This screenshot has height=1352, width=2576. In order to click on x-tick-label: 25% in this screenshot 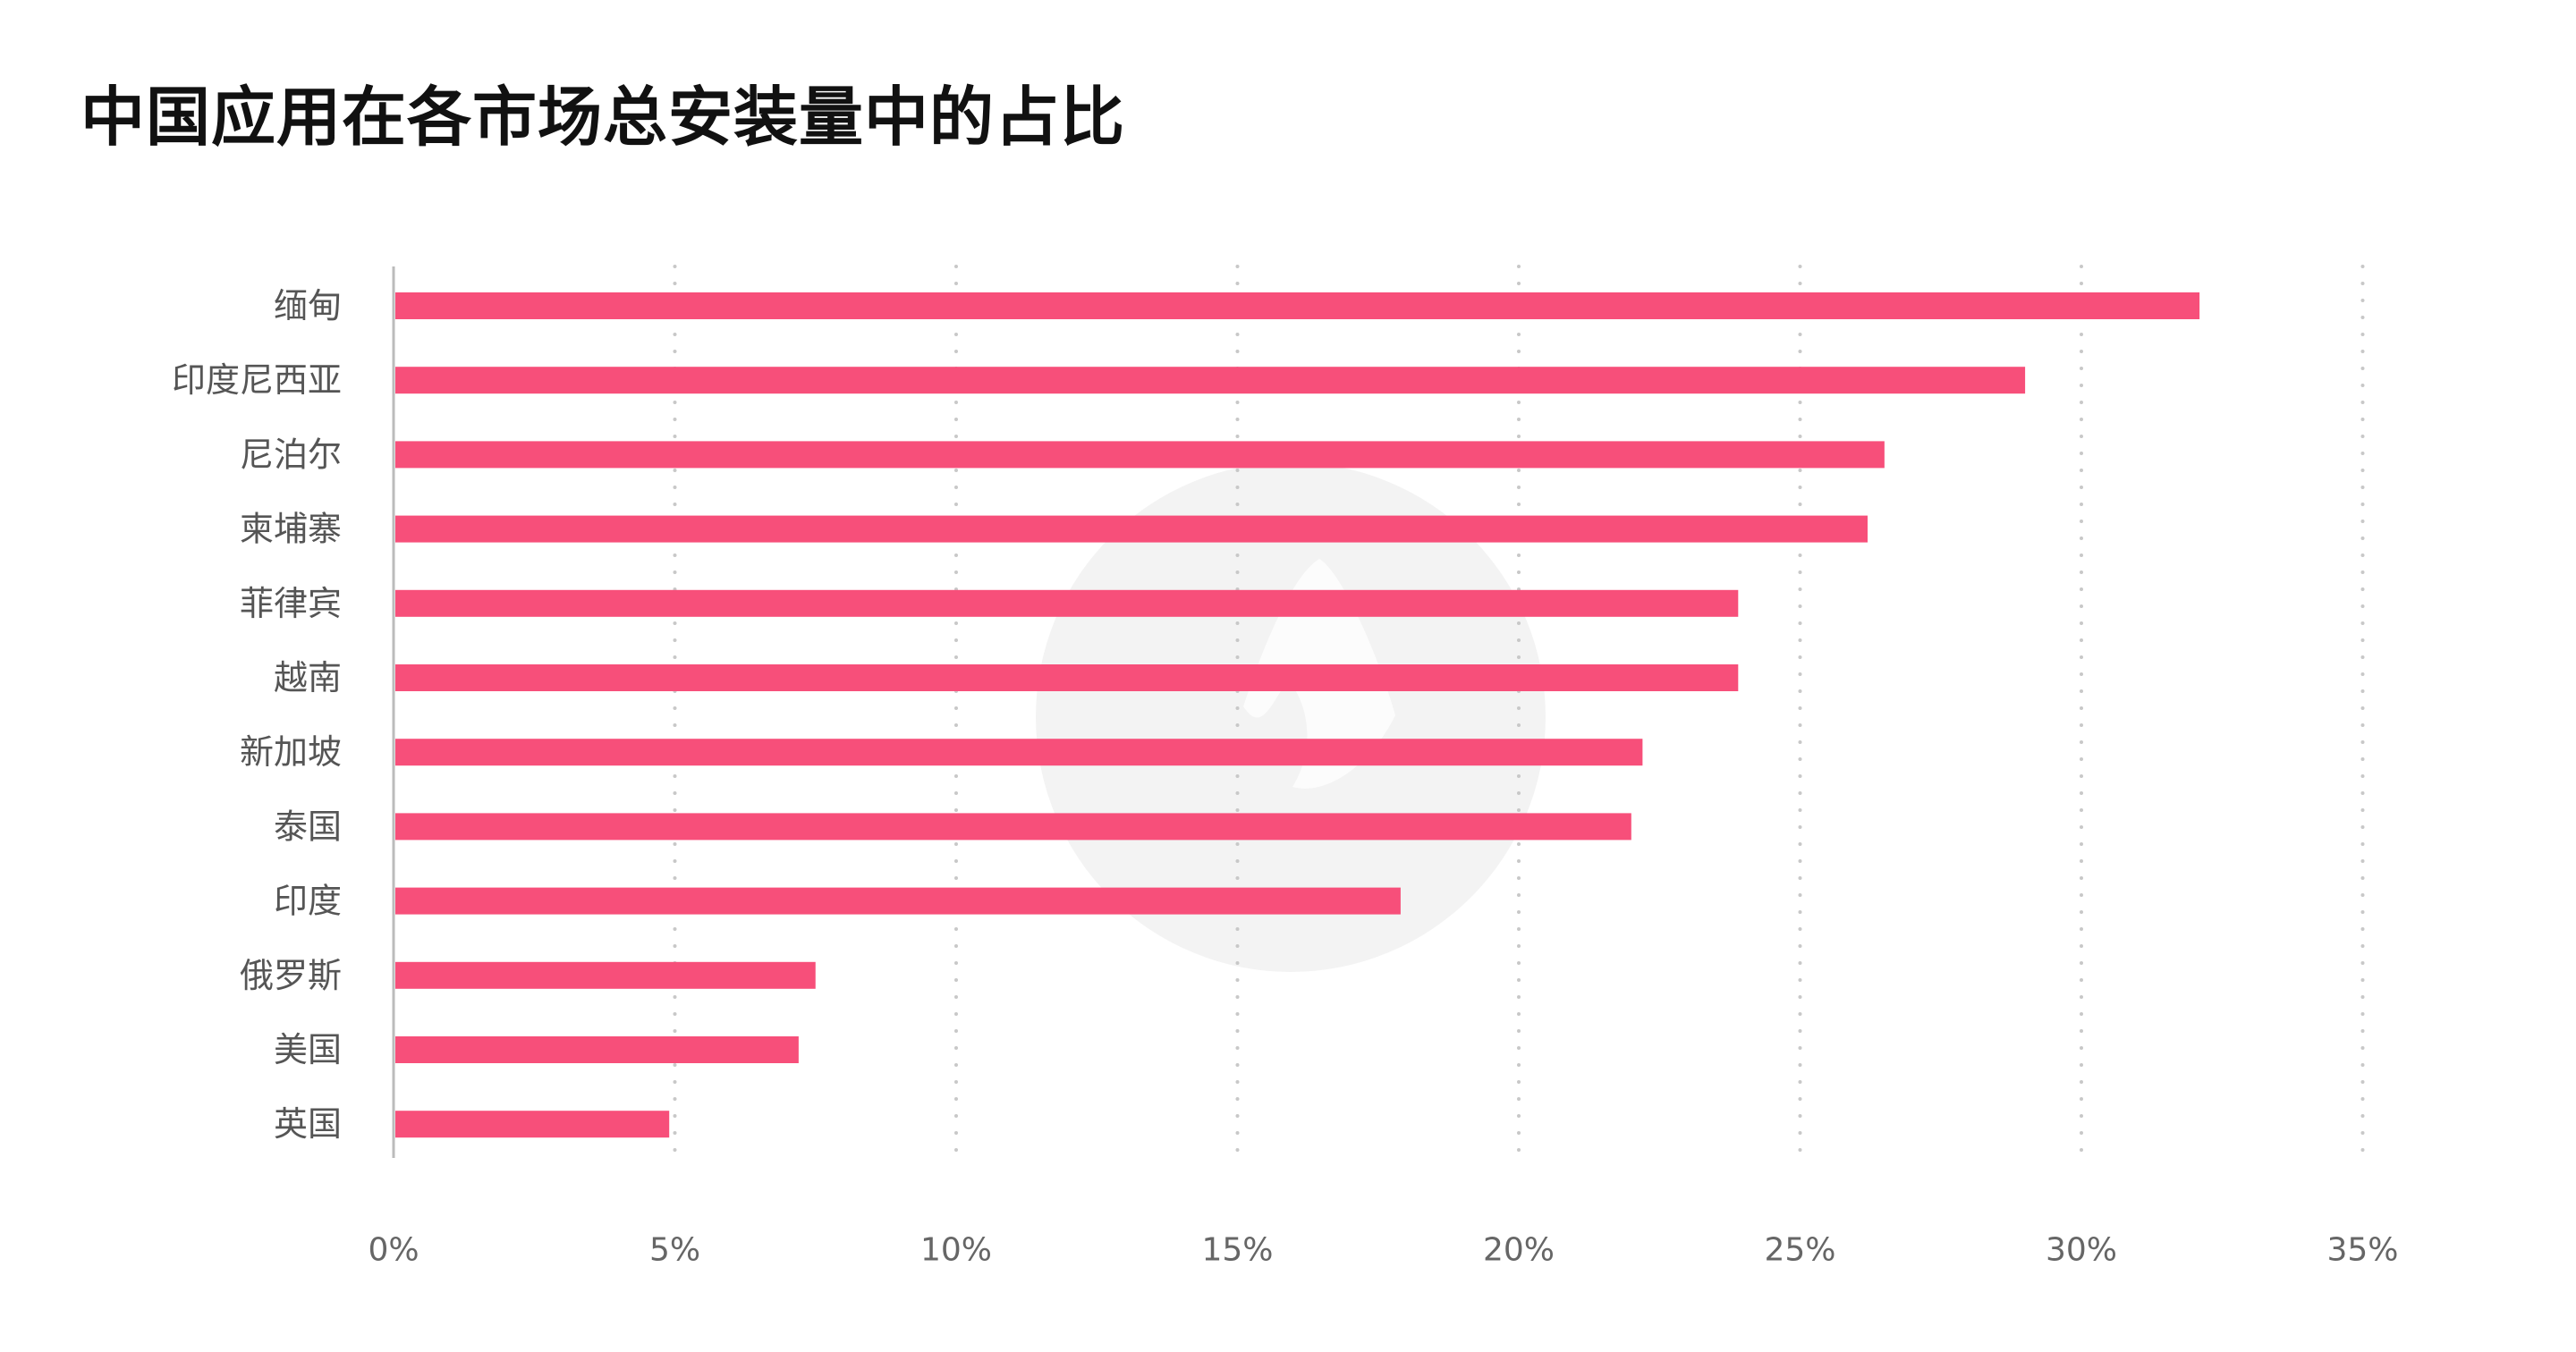, I will do `click(1799, 1250)`.